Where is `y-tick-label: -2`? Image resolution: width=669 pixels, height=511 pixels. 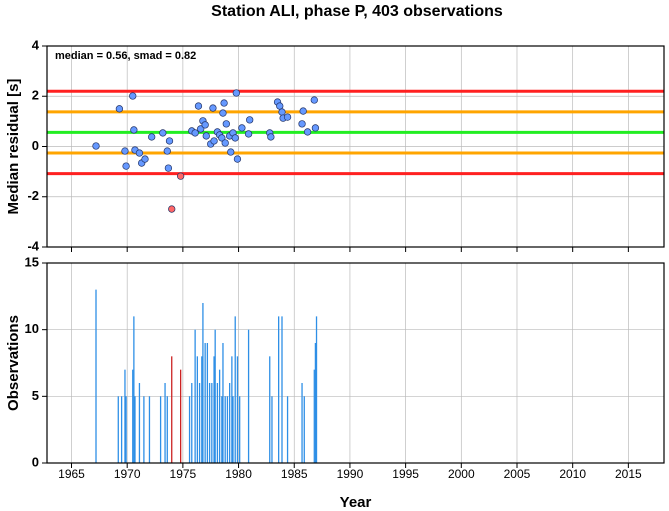 y-tick-label: -2 is located at coordinates (33, 195).